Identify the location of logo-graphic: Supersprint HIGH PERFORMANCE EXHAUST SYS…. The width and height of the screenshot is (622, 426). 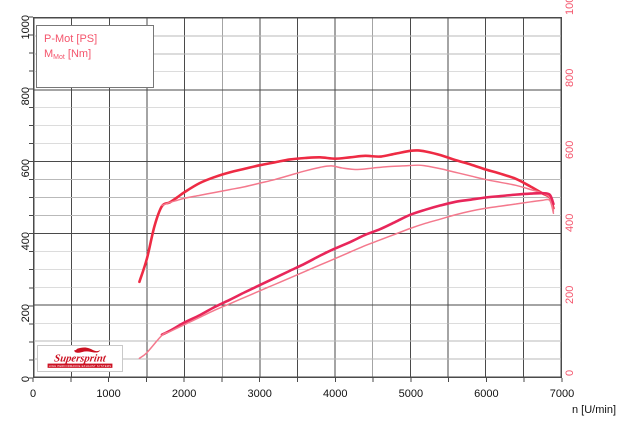
(80, 357).